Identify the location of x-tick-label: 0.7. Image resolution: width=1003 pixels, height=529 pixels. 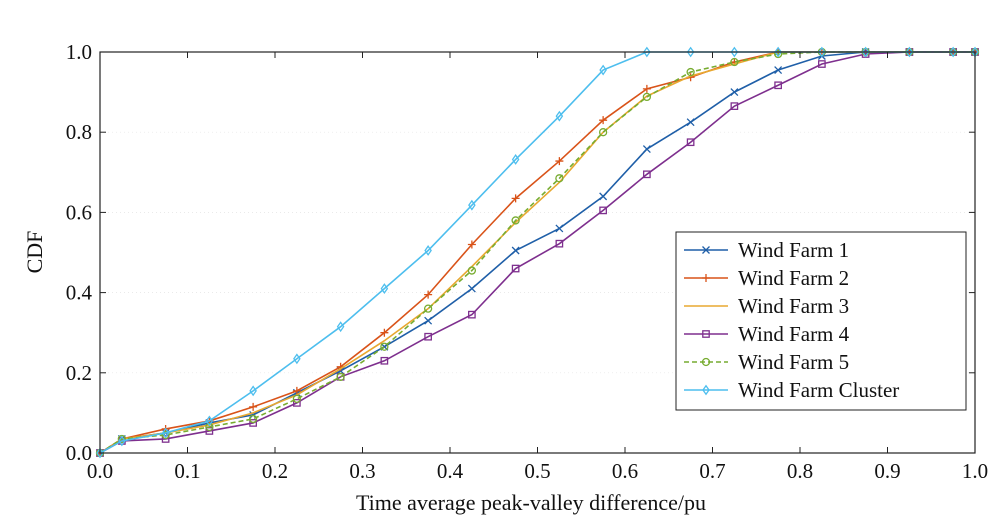
(712, 471).